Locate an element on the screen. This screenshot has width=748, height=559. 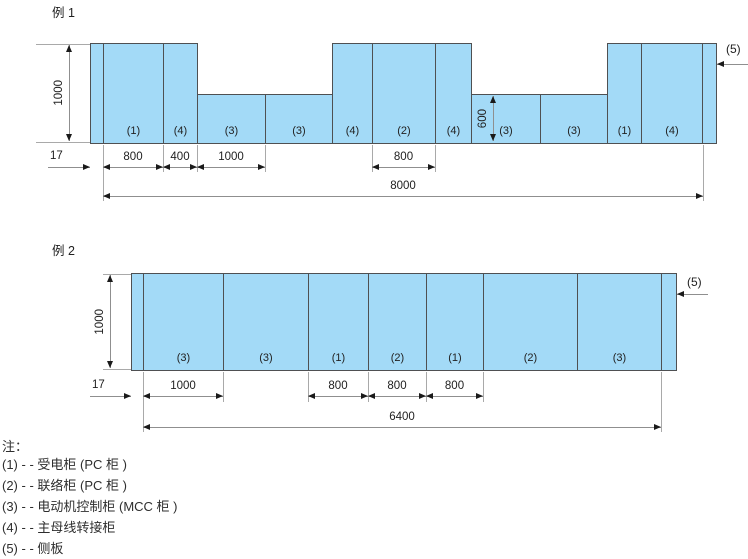
dimension-label: 8000 is located at coordinates (403, 186).